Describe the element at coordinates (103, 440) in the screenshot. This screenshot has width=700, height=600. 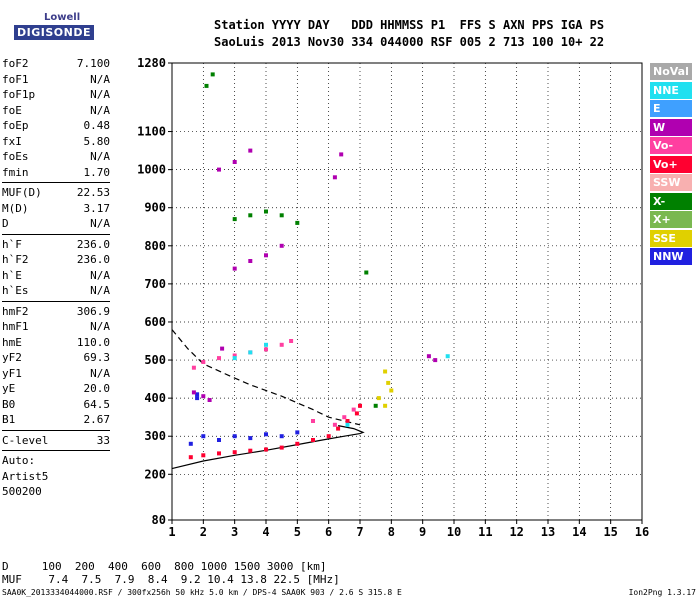
I see `param-value: 33` at that location.